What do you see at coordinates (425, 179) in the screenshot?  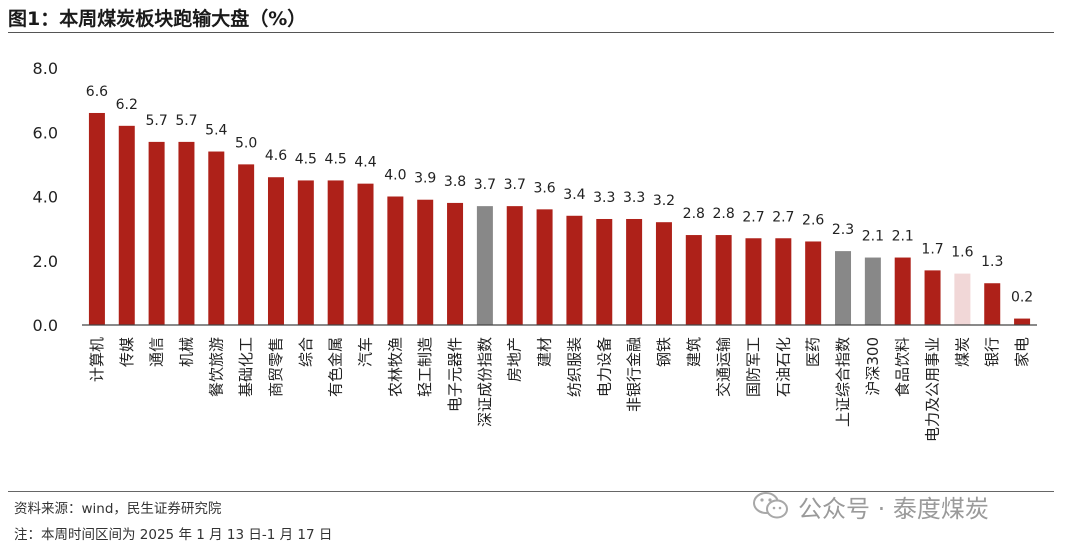 I see `data-label: 3.9` at bounding box center [425, 179].